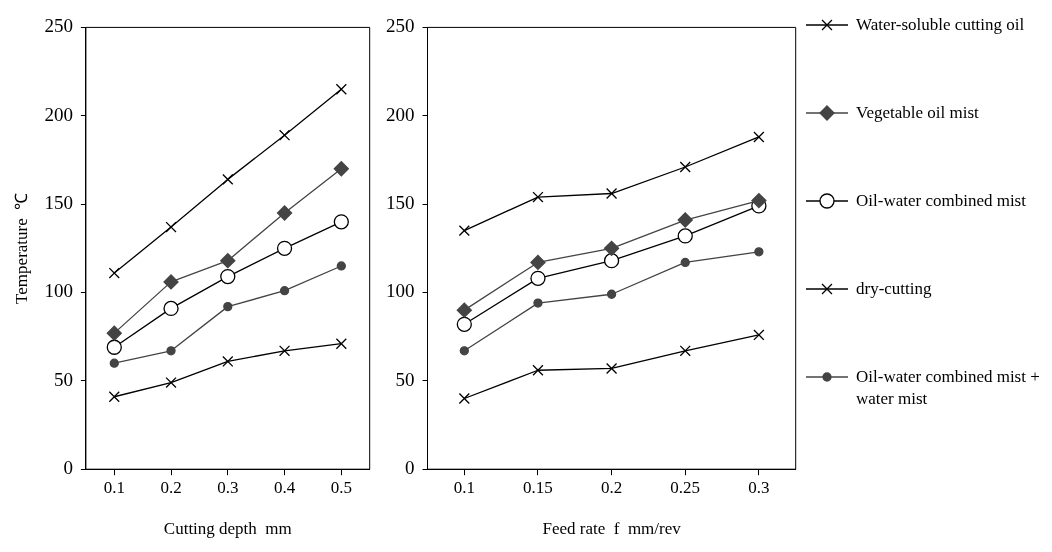 The height and width of the screenshot is (552, 1052). What do you see at coordinates (284, 487) in the screenshot?
I see `x-tick-label: 0.4` at bounding box center [284, 487].